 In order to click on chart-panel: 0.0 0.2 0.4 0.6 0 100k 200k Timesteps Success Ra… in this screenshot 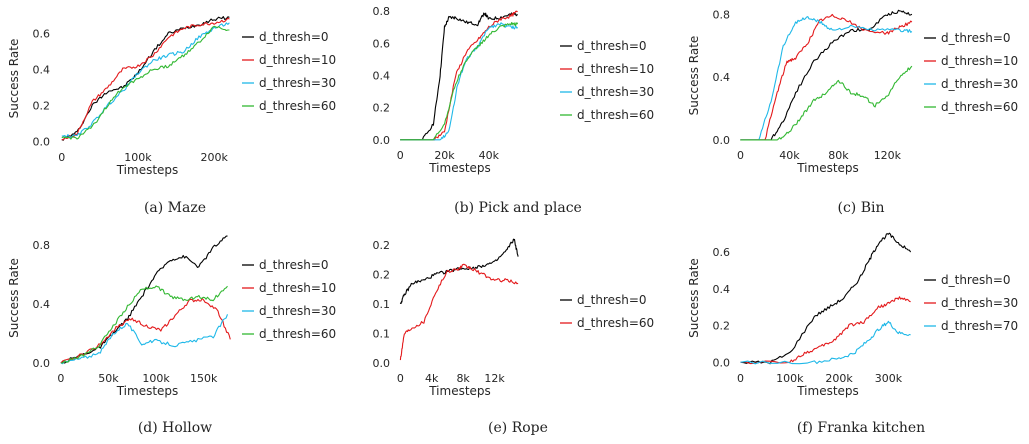, I will do `click(171, 116)`.